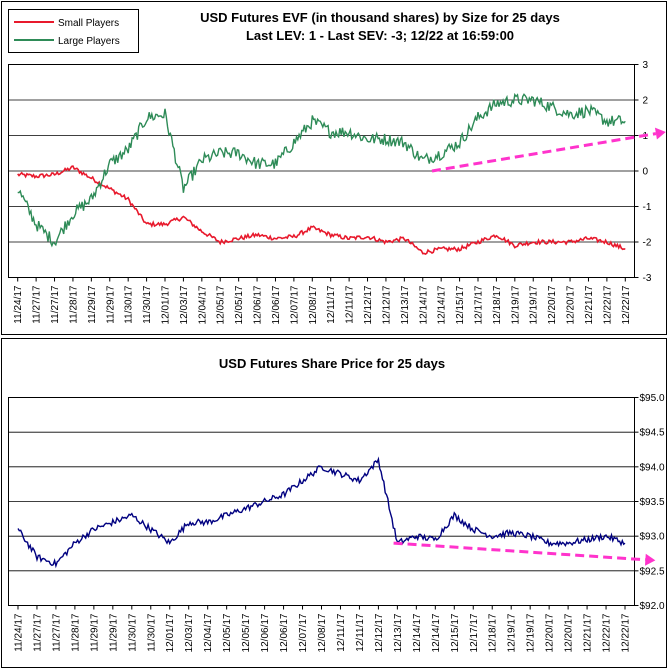 Image resolution: width=668 pixels, height=669 pixels. I want to click on top-trendline-arrowhead, so click(660, 133).